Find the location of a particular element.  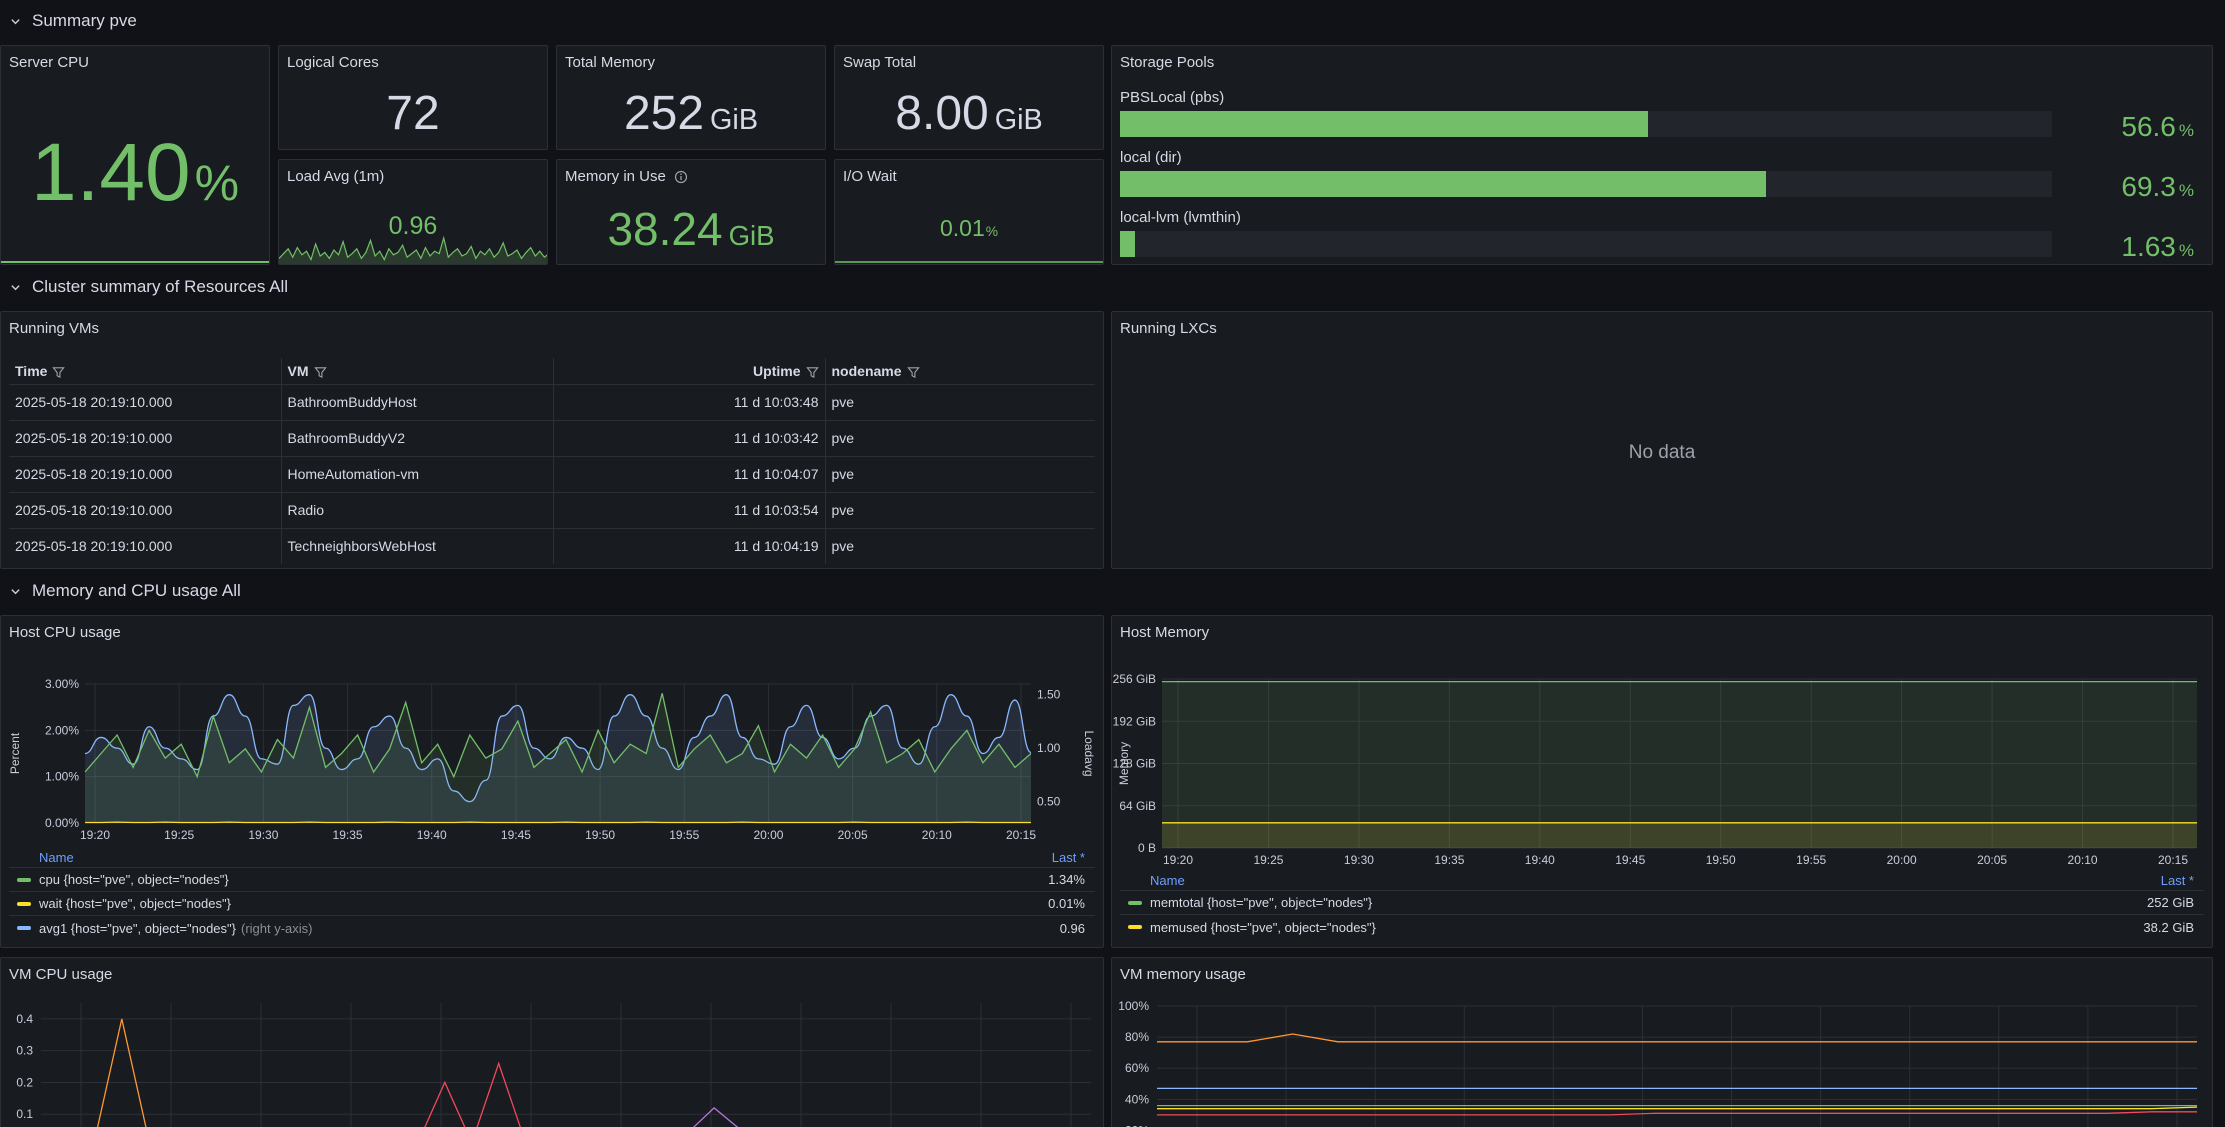

storage-pools-title: Storage Pools is located at coordinates (1167, 62).